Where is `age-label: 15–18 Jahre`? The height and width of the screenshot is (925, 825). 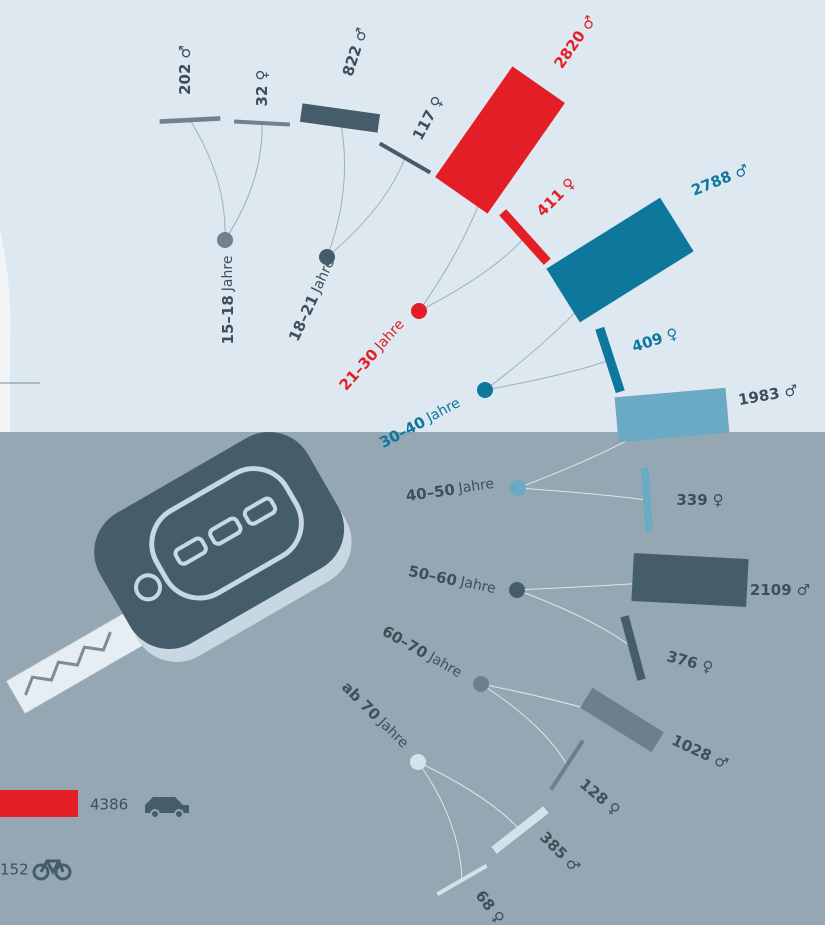
age-label: 15–18 Jahre is located at coordinates (228, 300).